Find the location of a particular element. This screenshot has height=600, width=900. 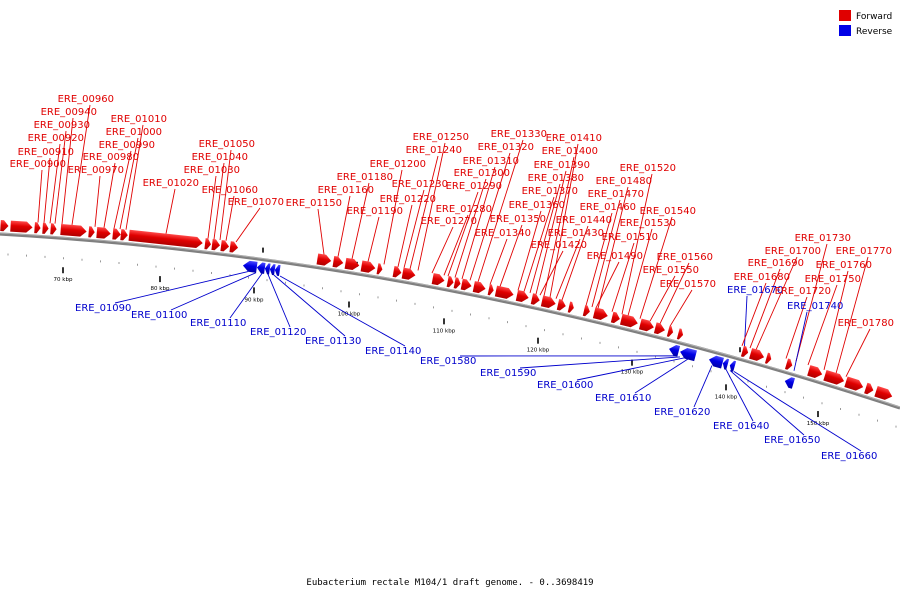

gene-label-forward: ERE_01220 is located at coordinates (408, 199).